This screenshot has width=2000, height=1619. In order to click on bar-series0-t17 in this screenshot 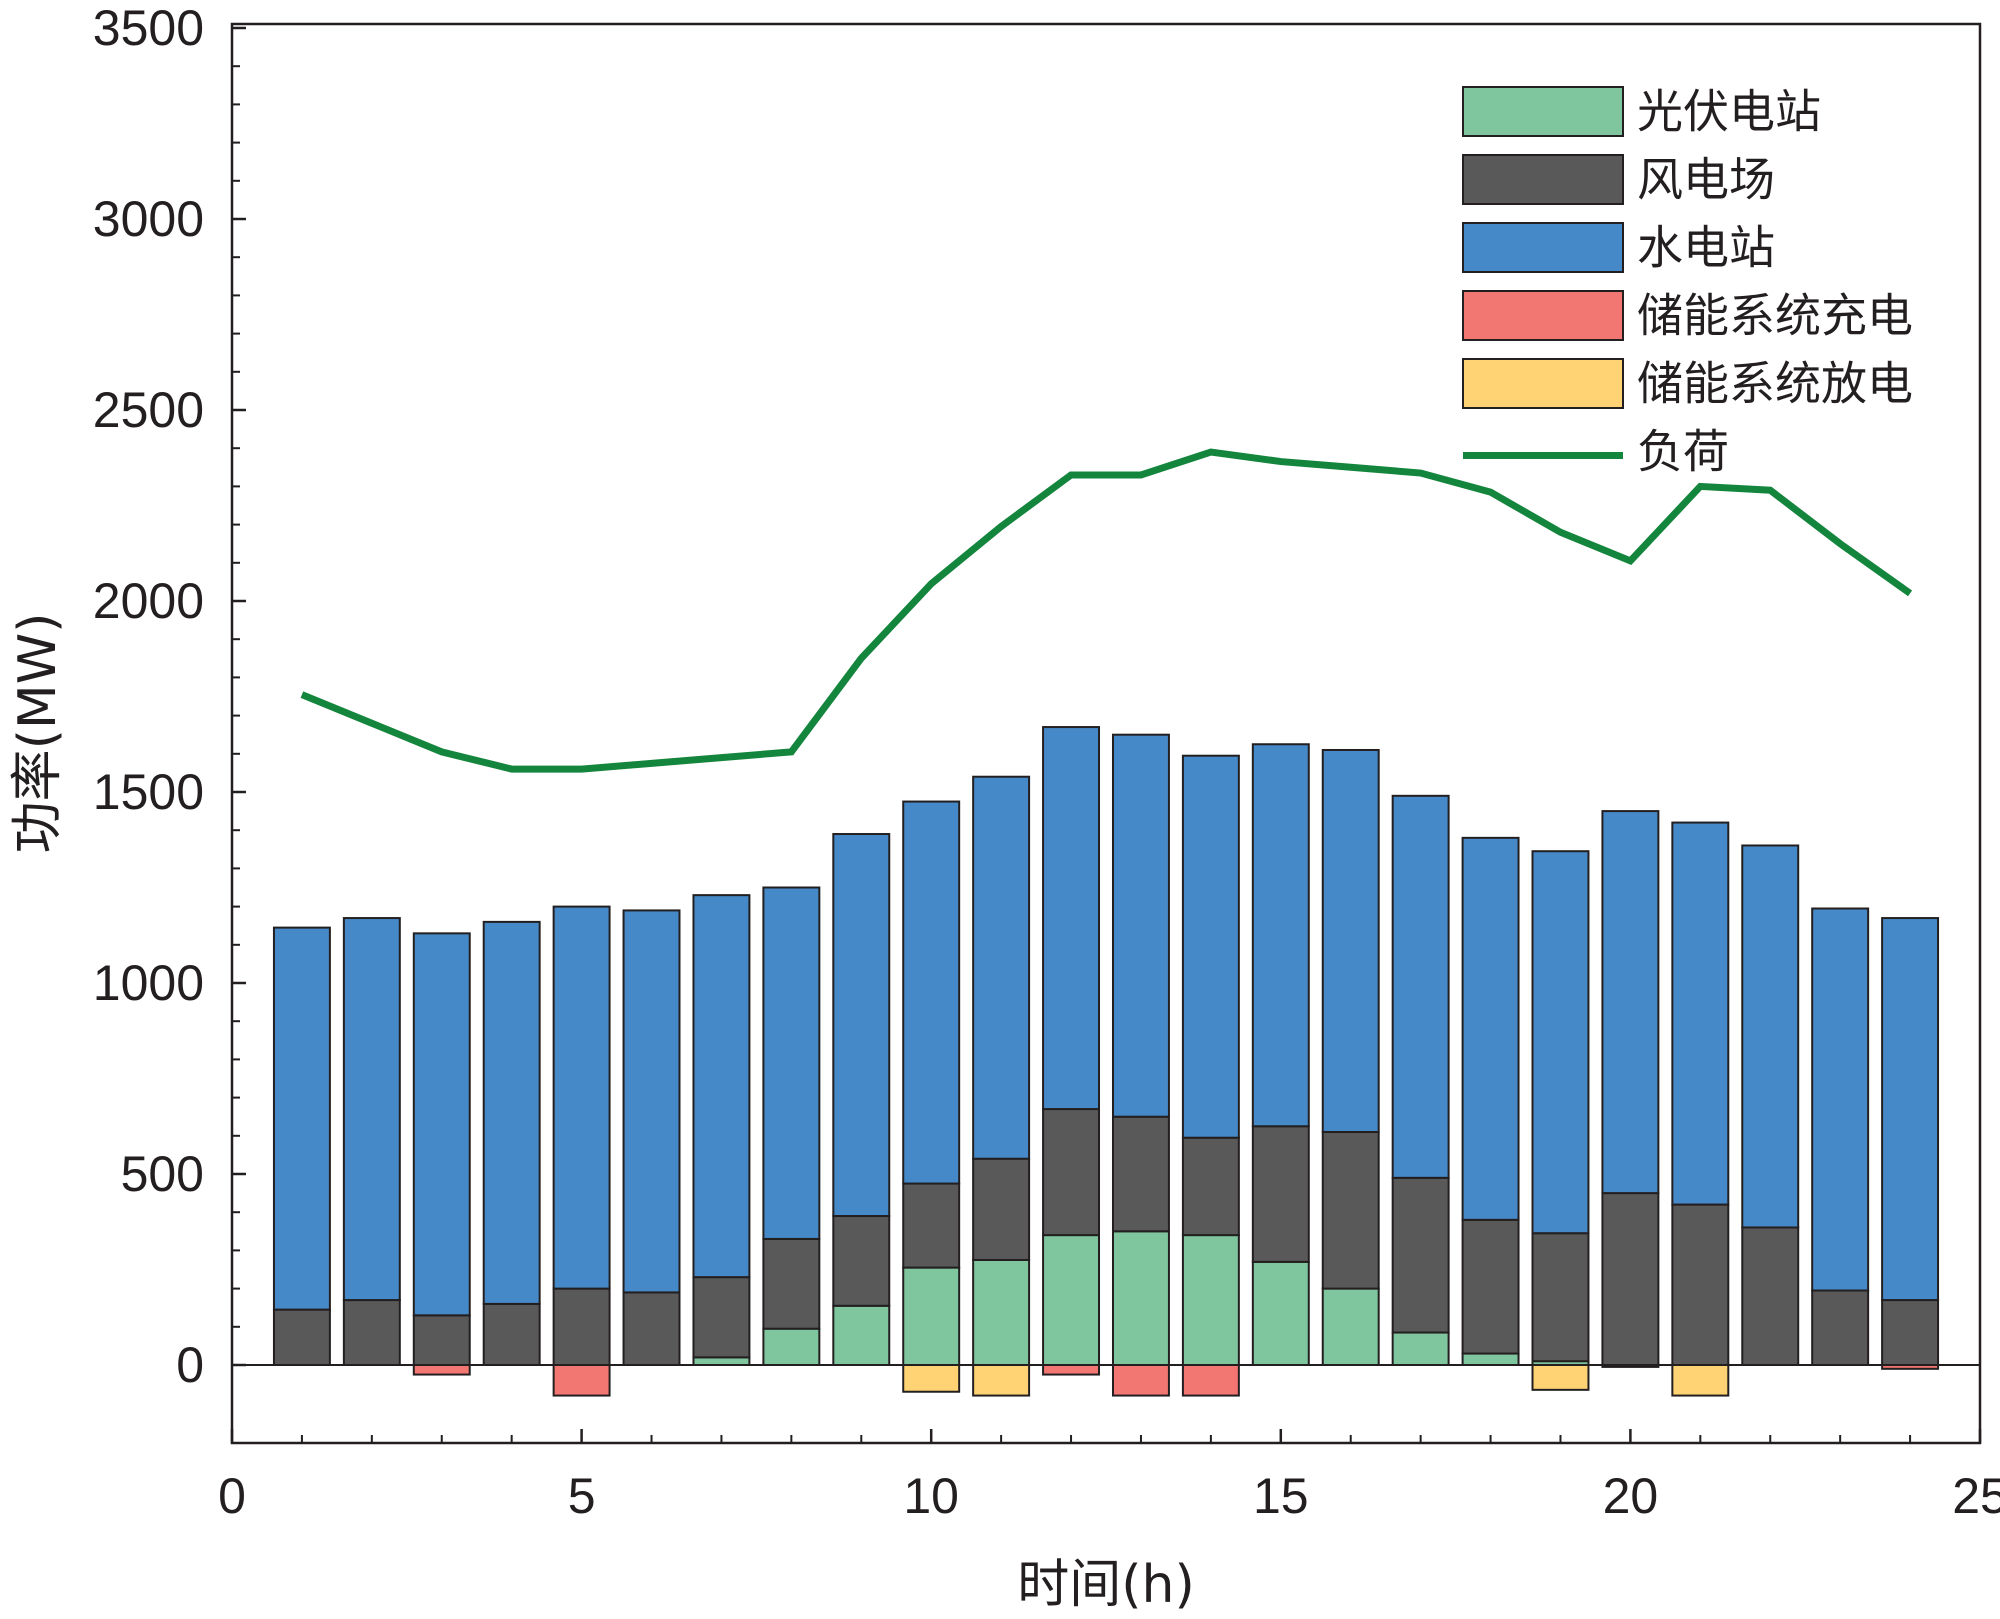, I will do `click(1420, 1349)`.